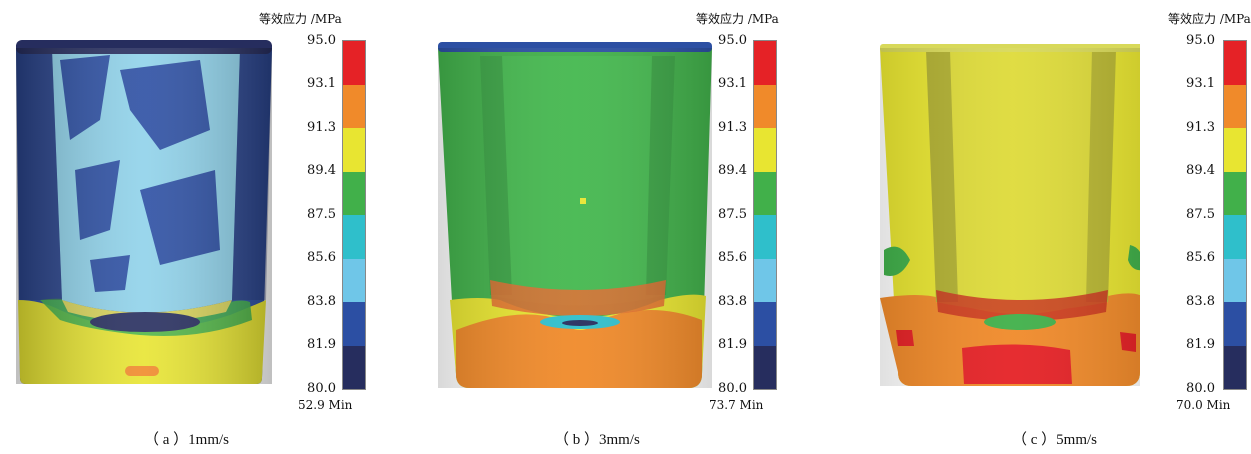 Image resolution: width=1251 pixels, height=454 pixels. What do you see at coordinates (597, 440) in the screenshot?
I see `caption-b: （ b ）3mm/s` at bounding box center [597, 440].